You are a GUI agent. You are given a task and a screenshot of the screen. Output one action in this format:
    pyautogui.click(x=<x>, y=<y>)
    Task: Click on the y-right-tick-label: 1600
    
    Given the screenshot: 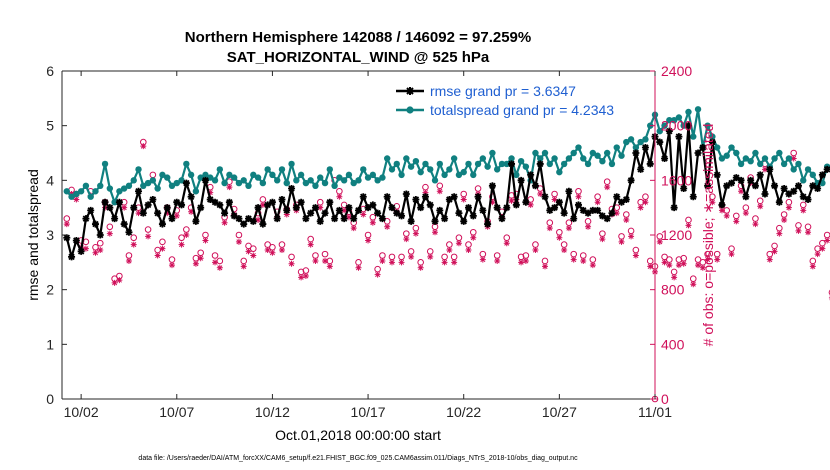 What is the action you would take?
    pyautogui.click(x=676, y=180)
    